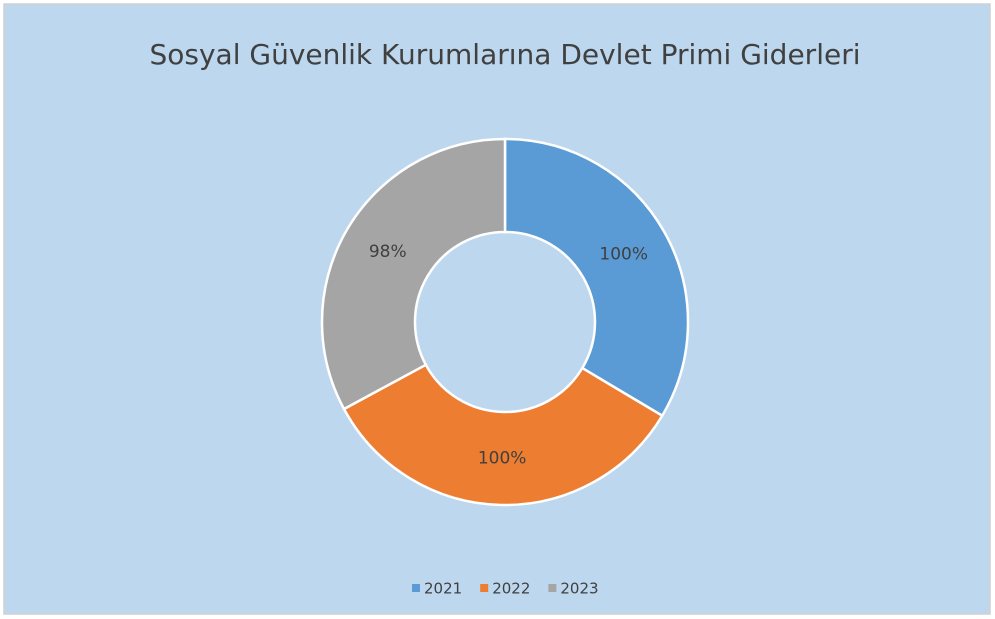 The height and width of the screenshot is (619, 995). Describe the element at coordinates (511, 589) in the screenshot. I see `legend-label: 2022` at that location.